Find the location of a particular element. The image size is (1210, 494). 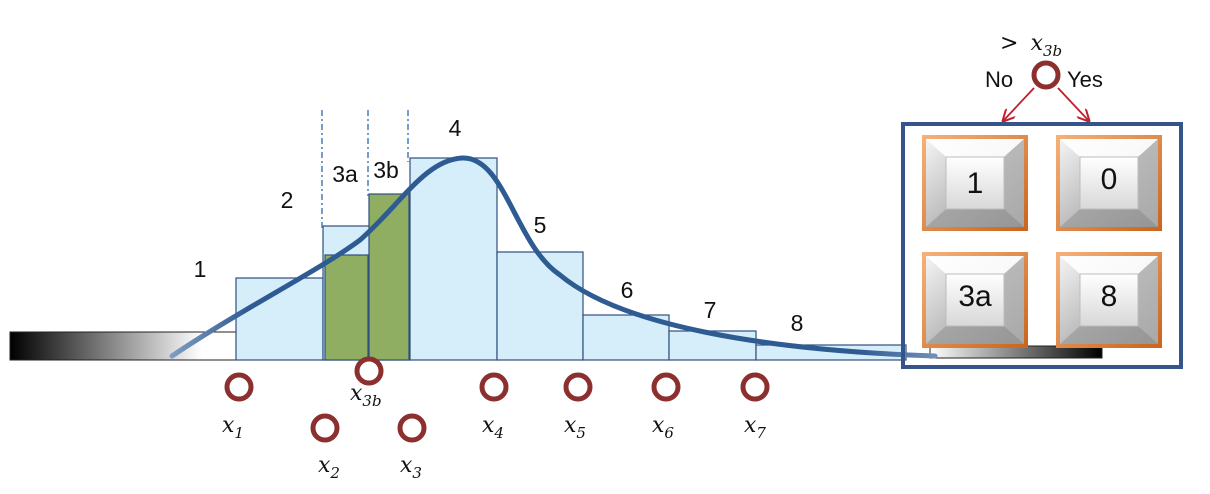

split-lines is located at coordinates (365, 169).